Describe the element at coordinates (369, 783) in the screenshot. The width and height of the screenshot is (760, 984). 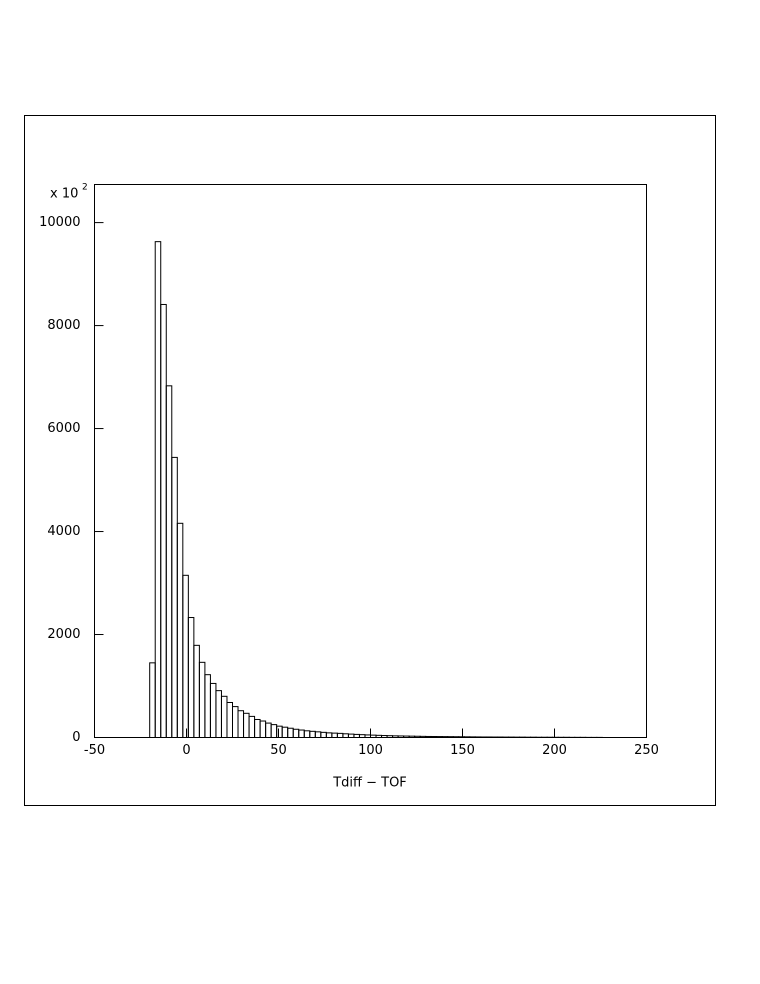
I see `x-axis-label: Tdiff − TOF` at that location.